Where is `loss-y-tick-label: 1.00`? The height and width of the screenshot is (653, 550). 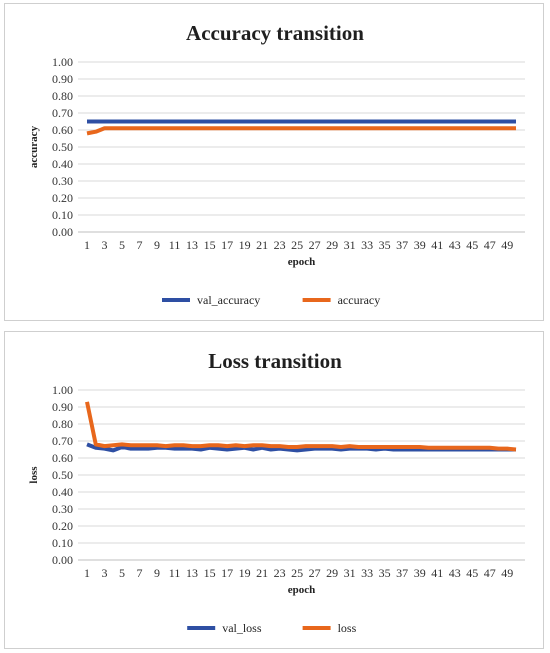 loss-y-tick-label: 1.00 is located at coordinates (62, 390).